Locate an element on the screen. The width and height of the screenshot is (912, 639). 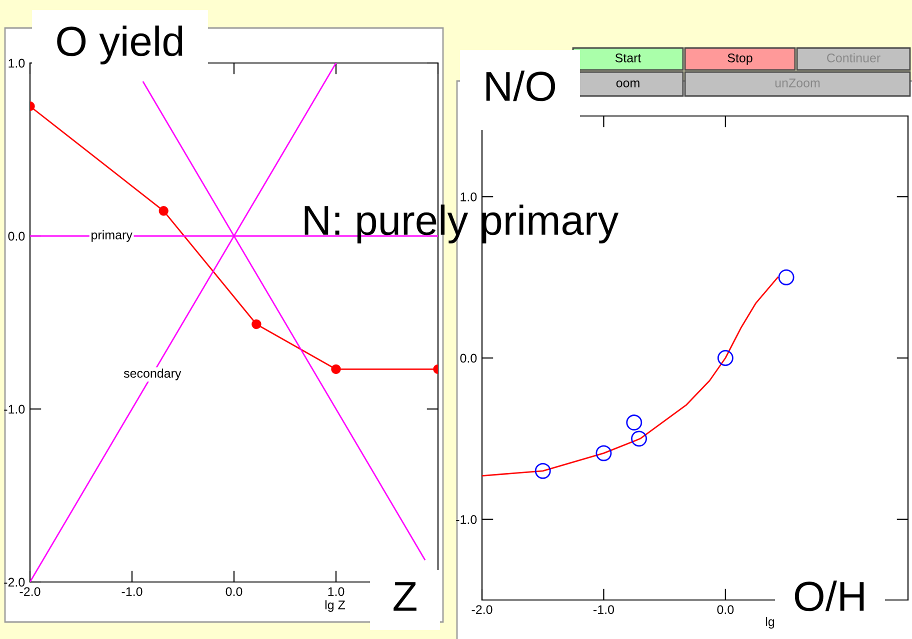
x-tick-label: 1.0 is located at coordinates (336, 591).